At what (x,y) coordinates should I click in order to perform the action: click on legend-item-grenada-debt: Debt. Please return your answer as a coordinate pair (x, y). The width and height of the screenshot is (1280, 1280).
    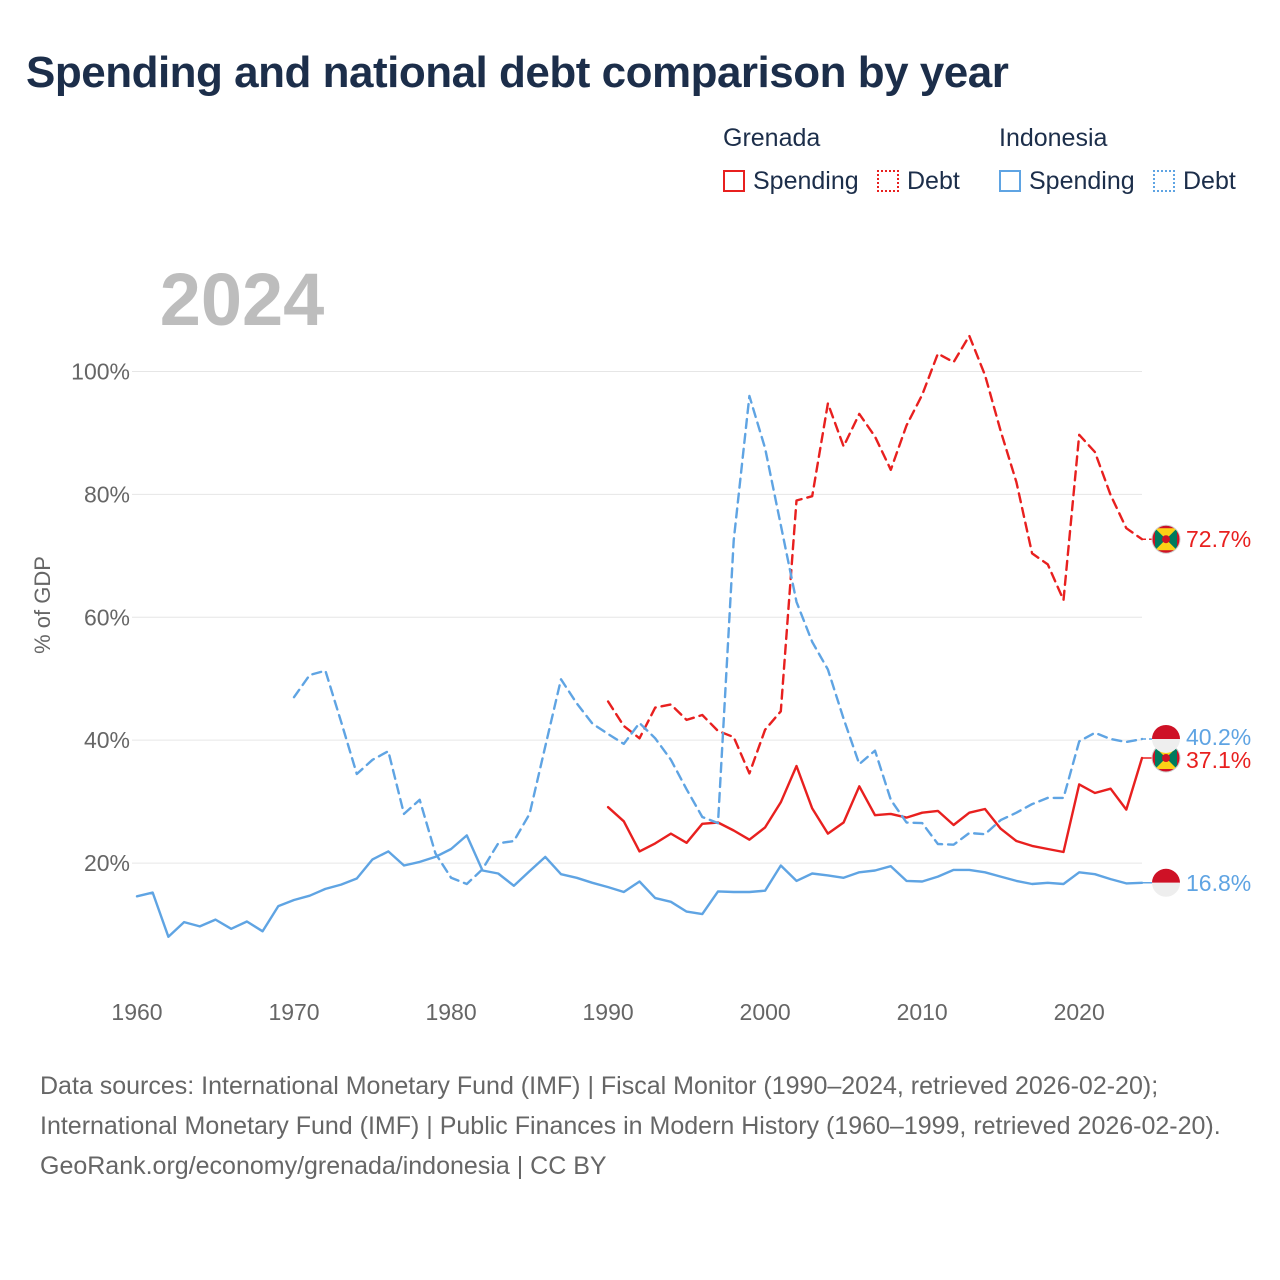
    Looking at the image, I should click on (918, 181).